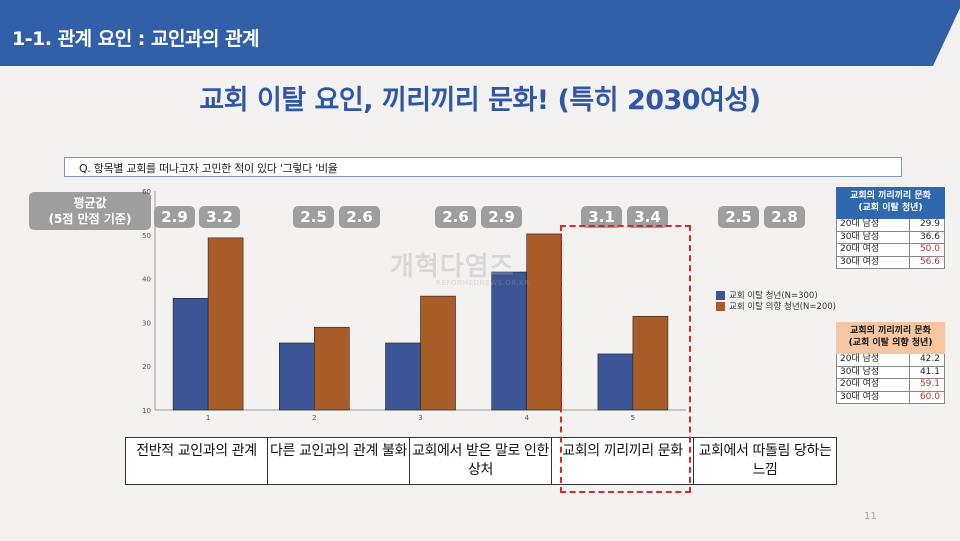 This screenshot has height=541, width=960. What do you see at coordinates (929, 371) in the screenshot?
I see `row-value: 41.1` at bounding box center [929, 371].